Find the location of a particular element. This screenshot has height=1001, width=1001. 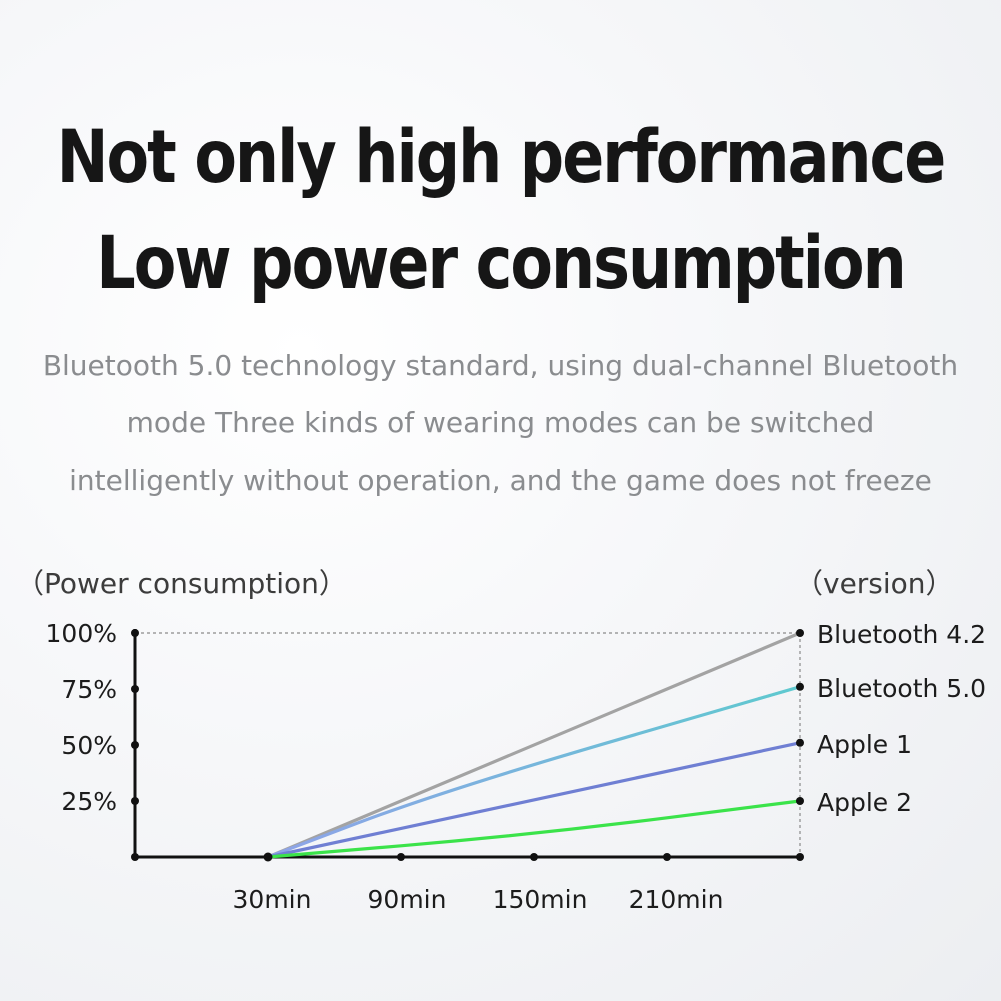

y-tick-label-25: 25% is located at coordinates (89, 801).